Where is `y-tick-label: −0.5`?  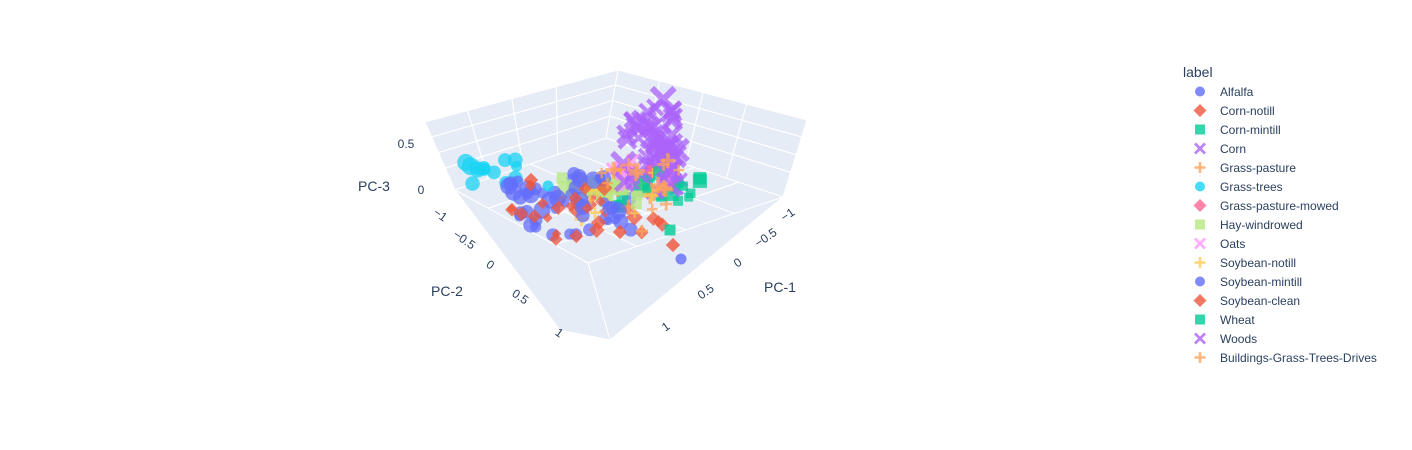
y-tick-label: −0.5 is located at coordinates (465, 239).